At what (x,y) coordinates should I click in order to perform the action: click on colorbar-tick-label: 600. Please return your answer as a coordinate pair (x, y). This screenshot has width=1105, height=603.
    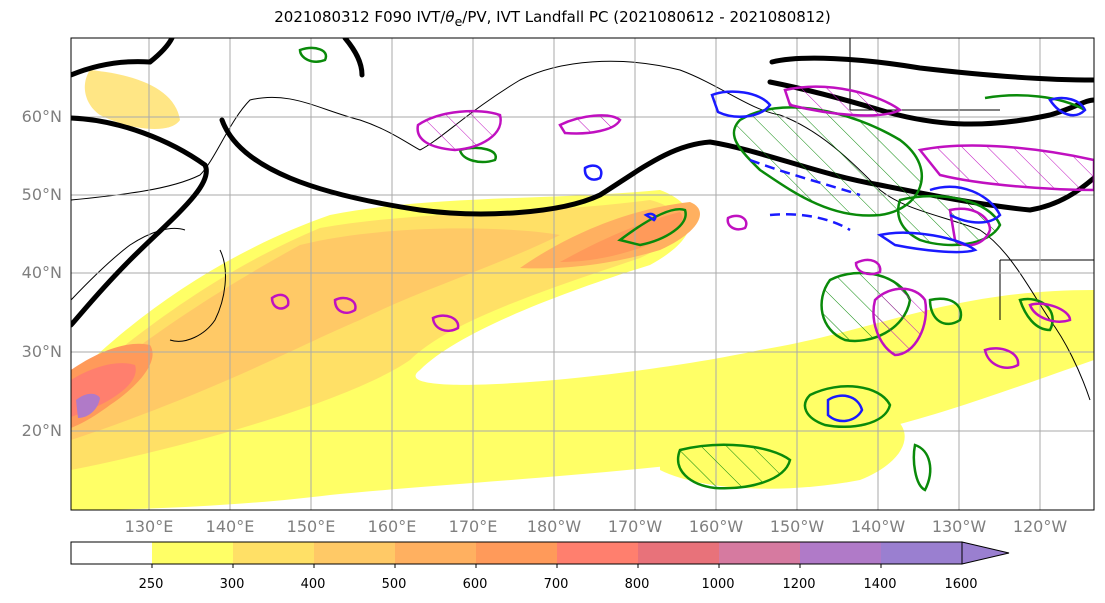
    Looking at the image, I should click on (475, 584).